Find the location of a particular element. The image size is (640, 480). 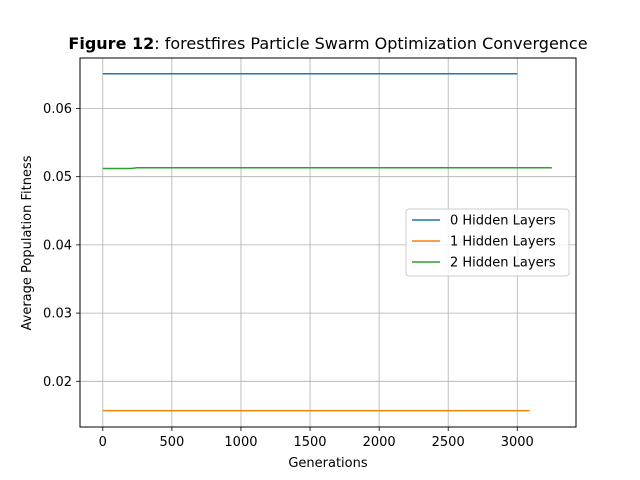

legend-box is located at coordinates (487, 242).